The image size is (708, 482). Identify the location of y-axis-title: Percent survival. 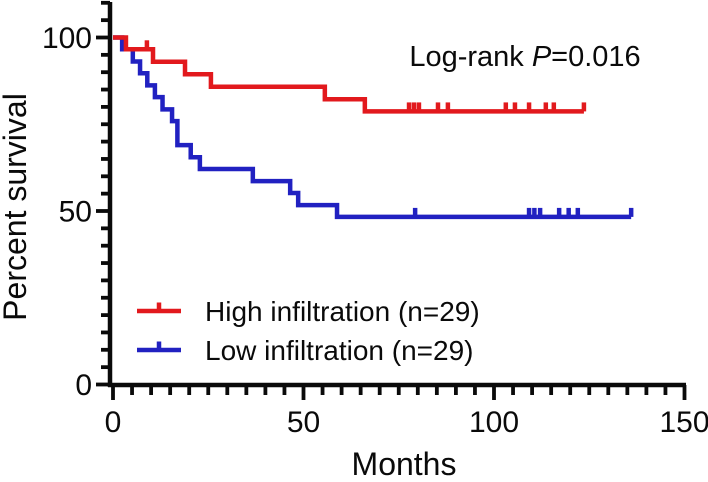
(16, 207).